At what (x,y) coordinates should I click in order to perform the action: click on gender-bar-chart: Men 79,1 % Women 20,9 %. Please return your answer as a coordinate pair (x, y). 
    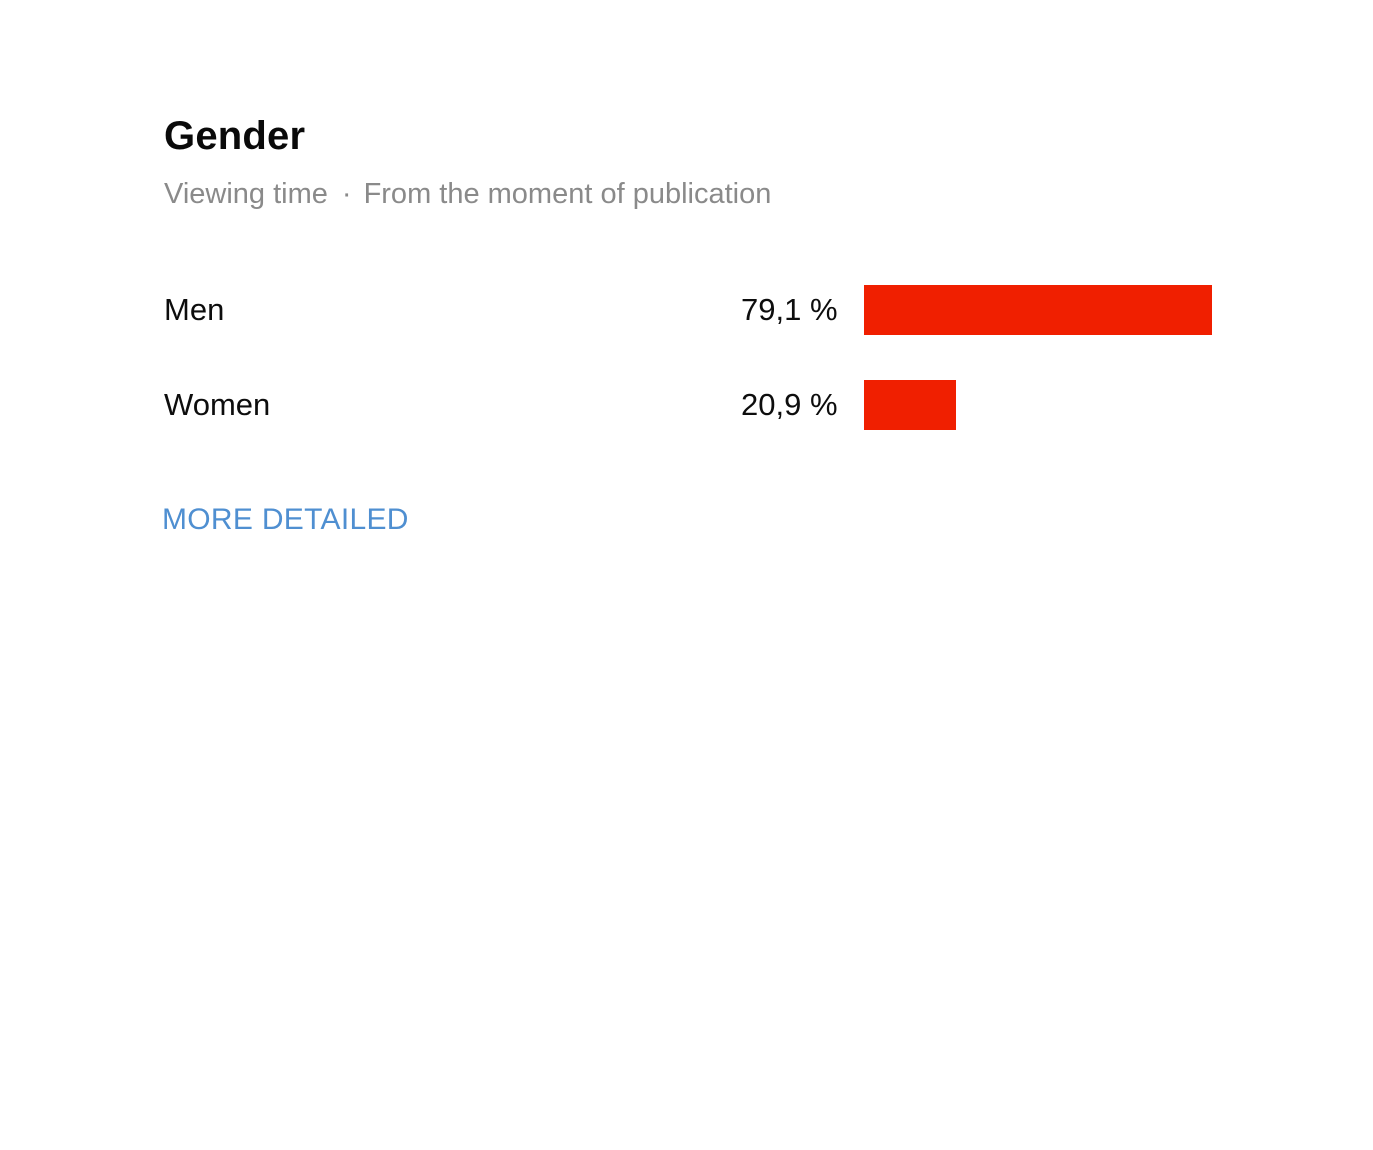
    Looking at the image, I should click on (694, 380).